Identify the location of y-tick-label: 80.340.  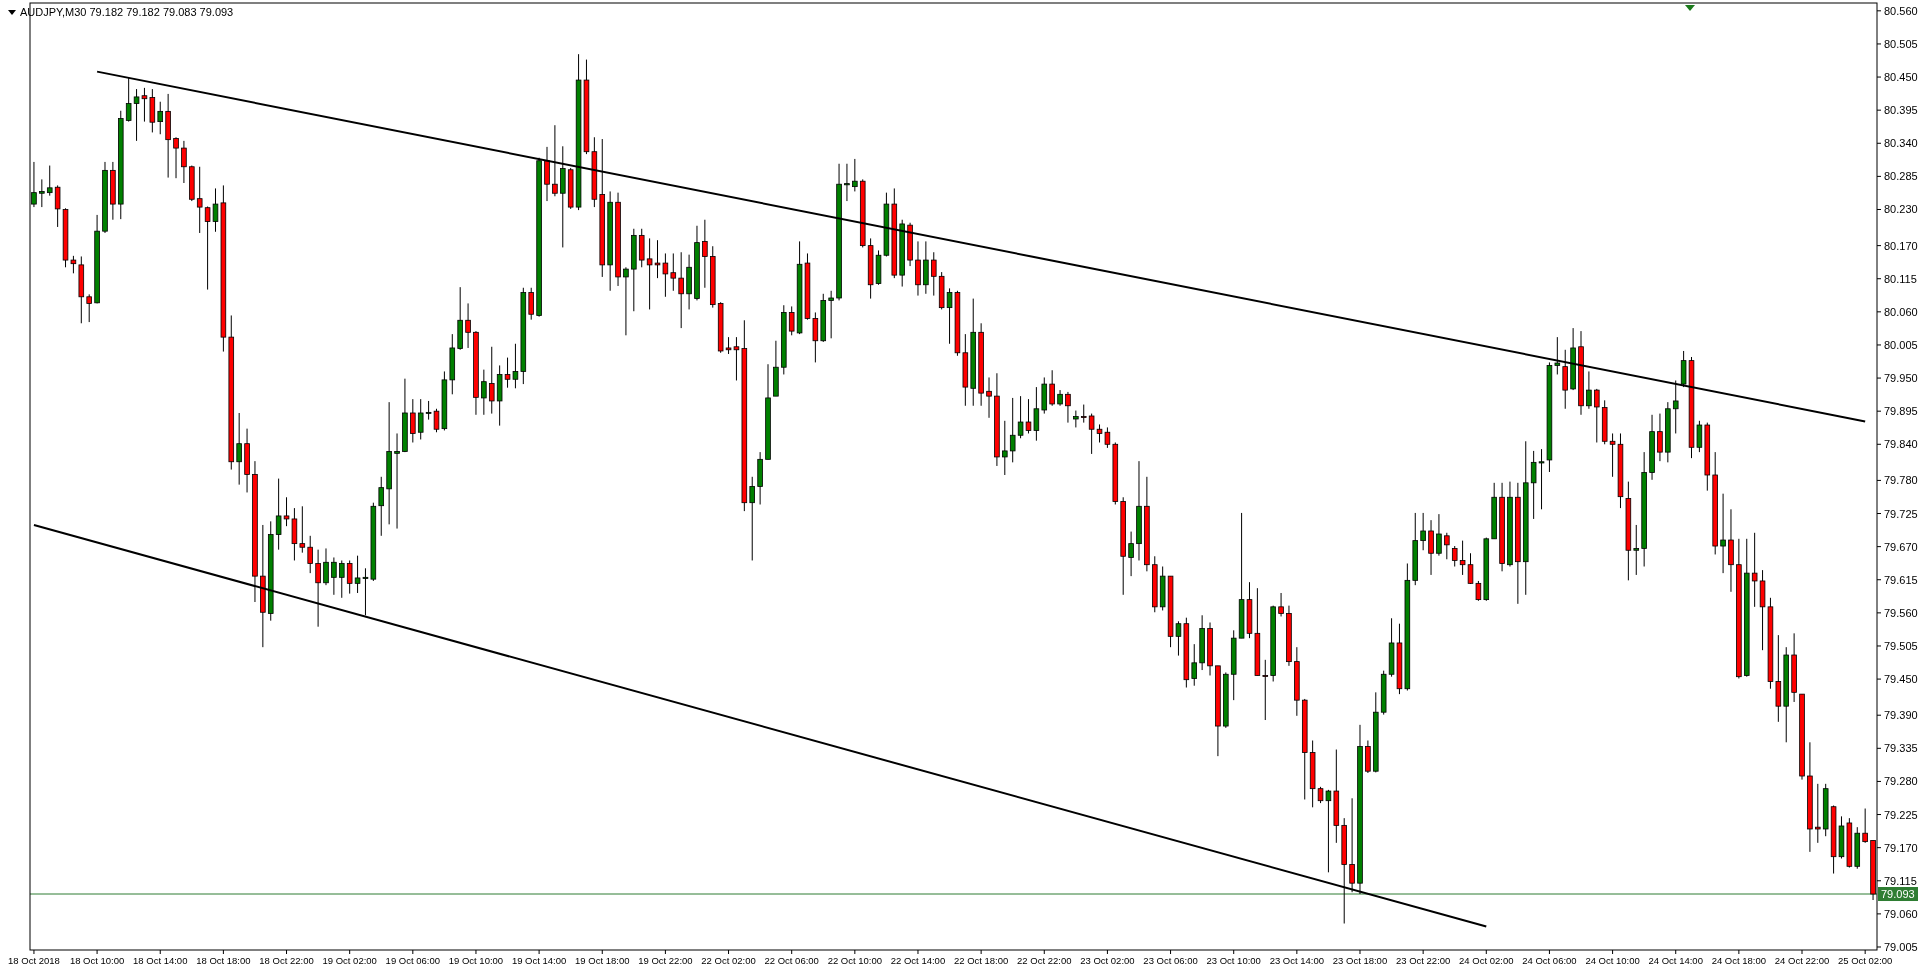
(1901, 143).